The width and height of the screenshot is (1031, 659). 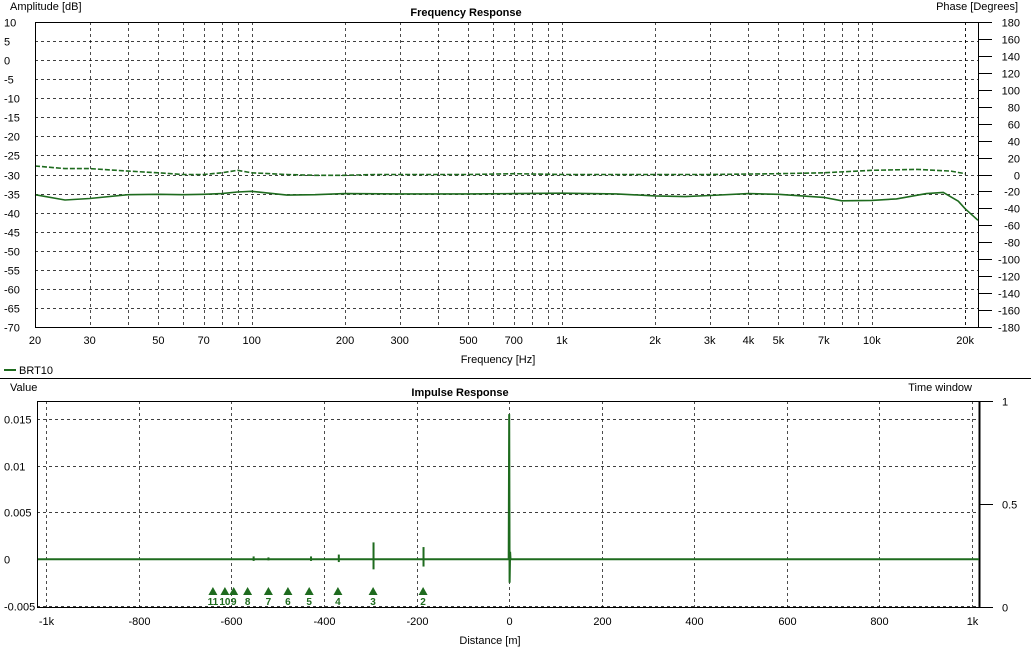 I want to click on imp-y-tick-label: -0.005, so click(x=19, y=608).